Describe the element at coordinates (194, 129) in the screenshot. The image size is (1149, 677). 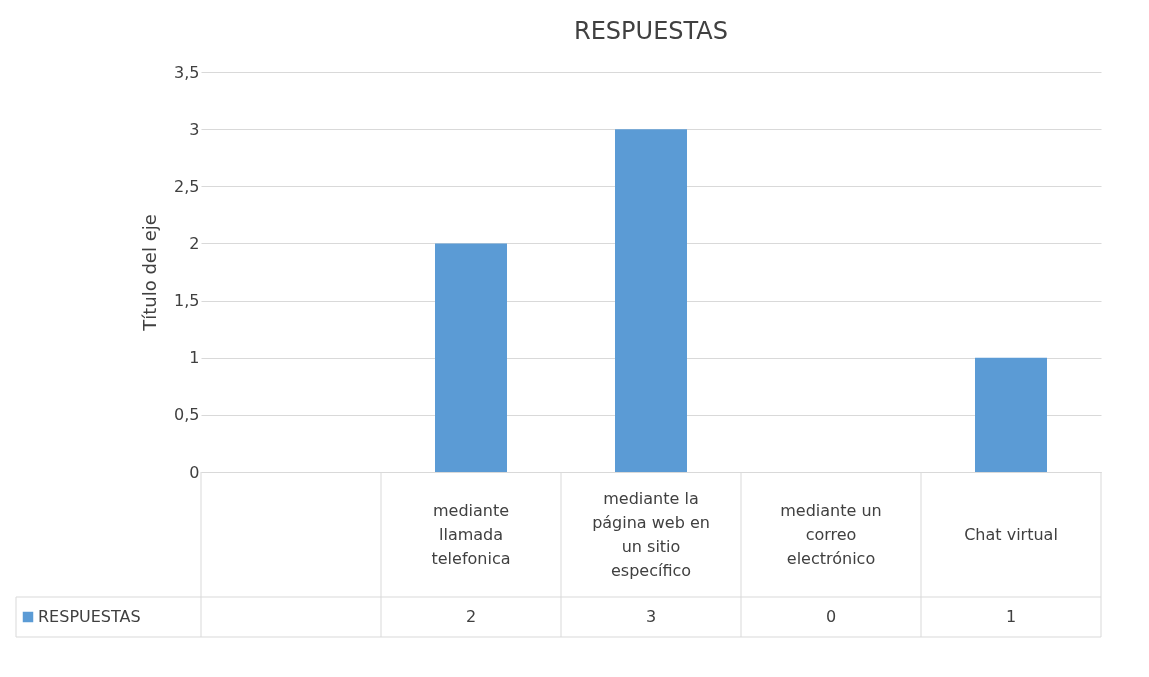
I see `y-tick-label: 3` at that location.